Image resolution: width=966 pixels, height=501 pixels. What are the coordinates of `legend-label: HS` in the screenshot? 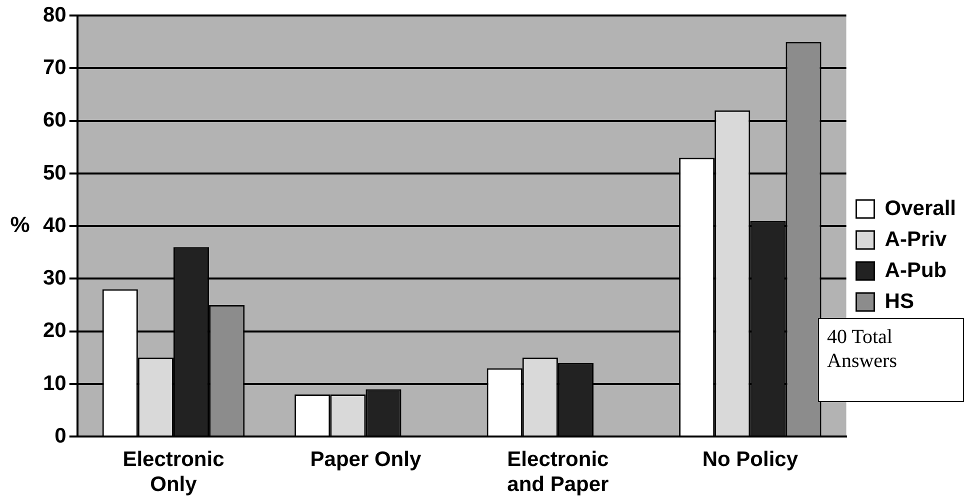 It's located at (899, 301).